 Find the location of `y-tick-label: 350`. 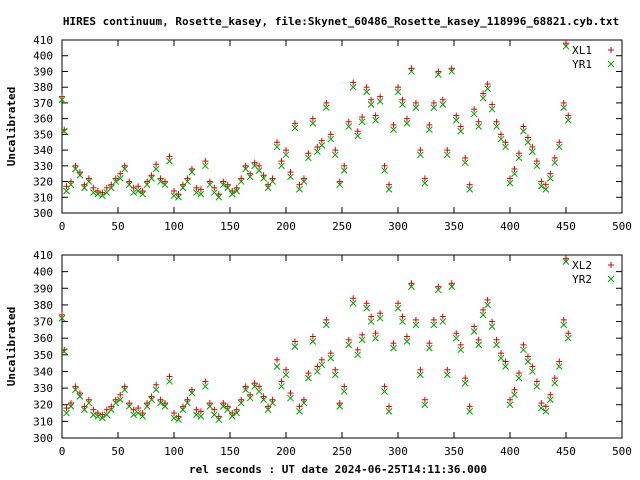

y-tick-label: 350 is located at coordinates (43, 355).